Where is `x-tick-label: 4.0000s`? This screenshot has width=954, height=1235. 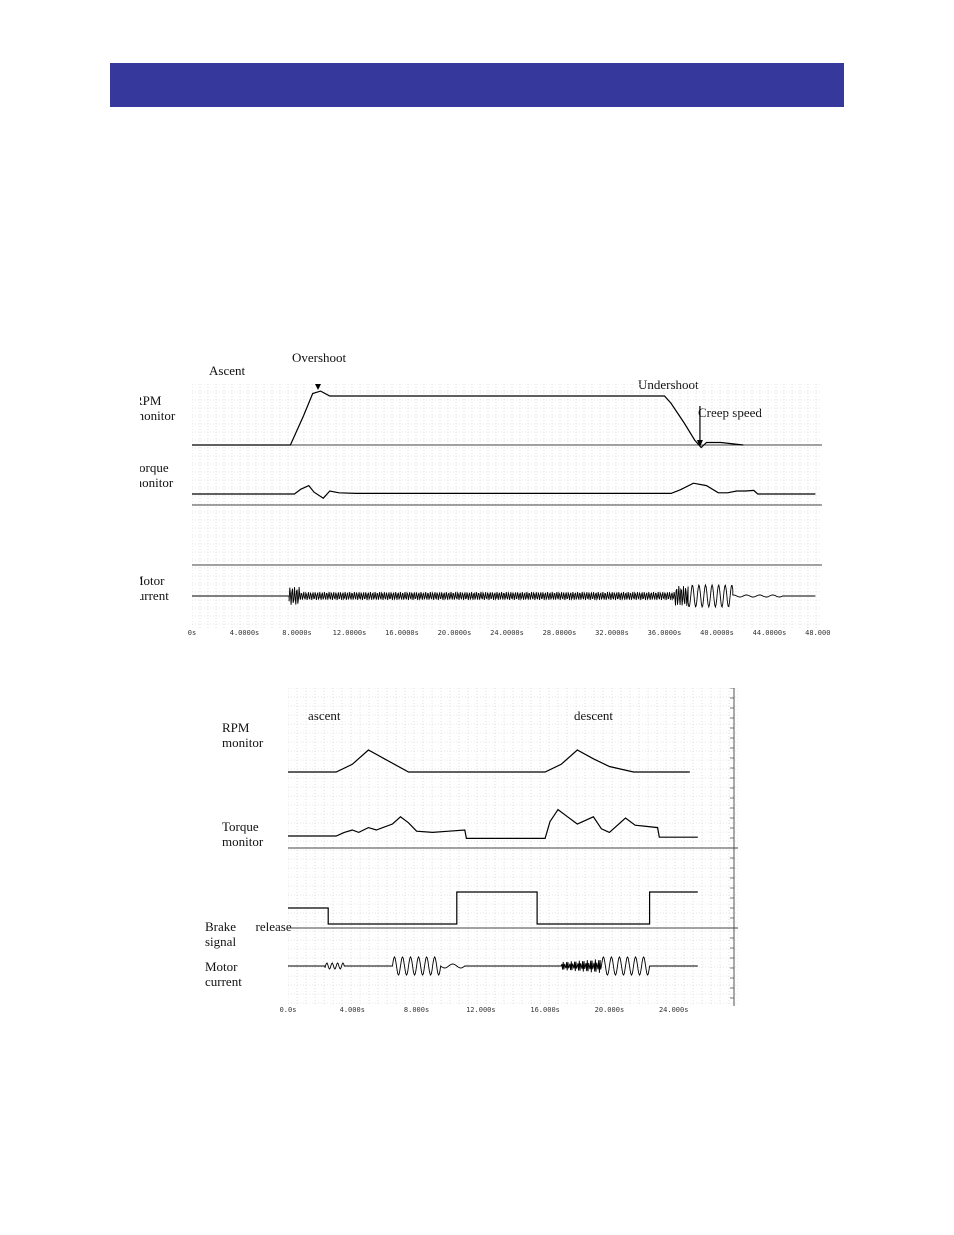 x-tick-label: 4.0000s is located at coordinates (244, 633).